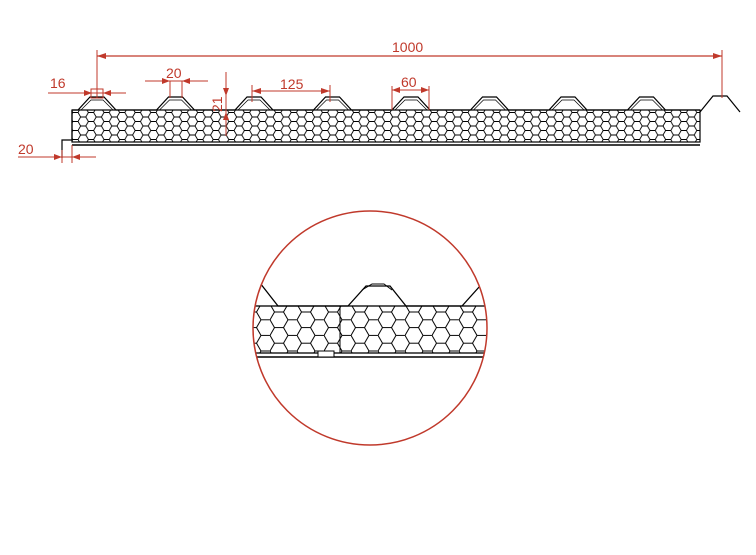  I want to click on dim-overall-width: 1000, so click(407, 47).